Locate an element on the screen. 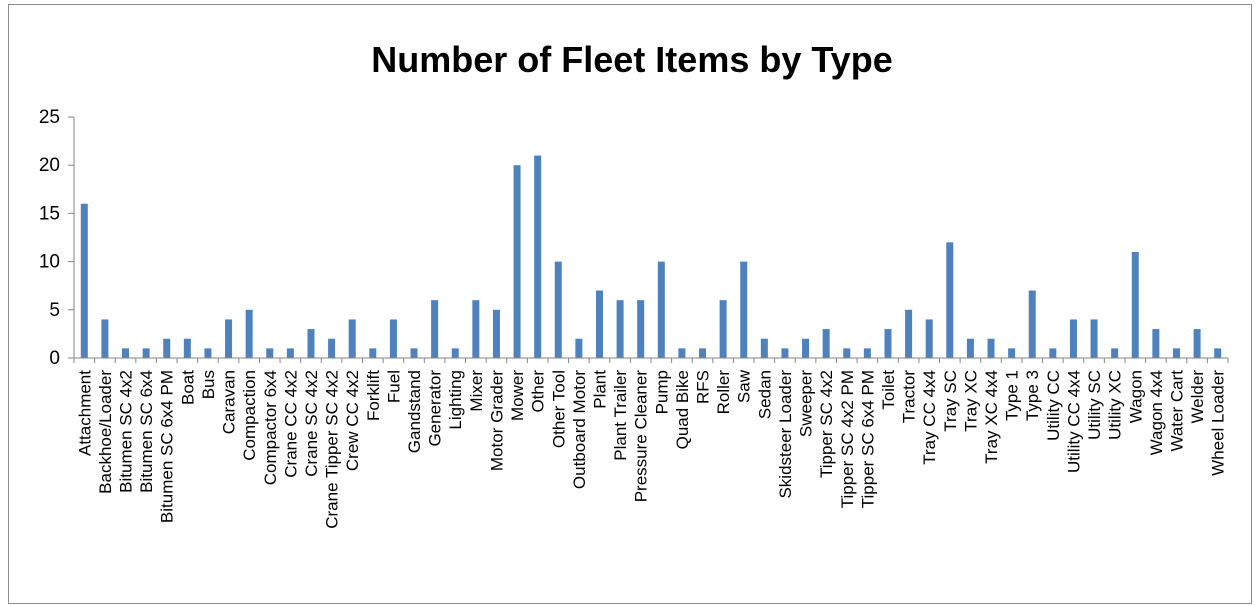  x-category-label: Welder is located at coordinates (1197, 397).